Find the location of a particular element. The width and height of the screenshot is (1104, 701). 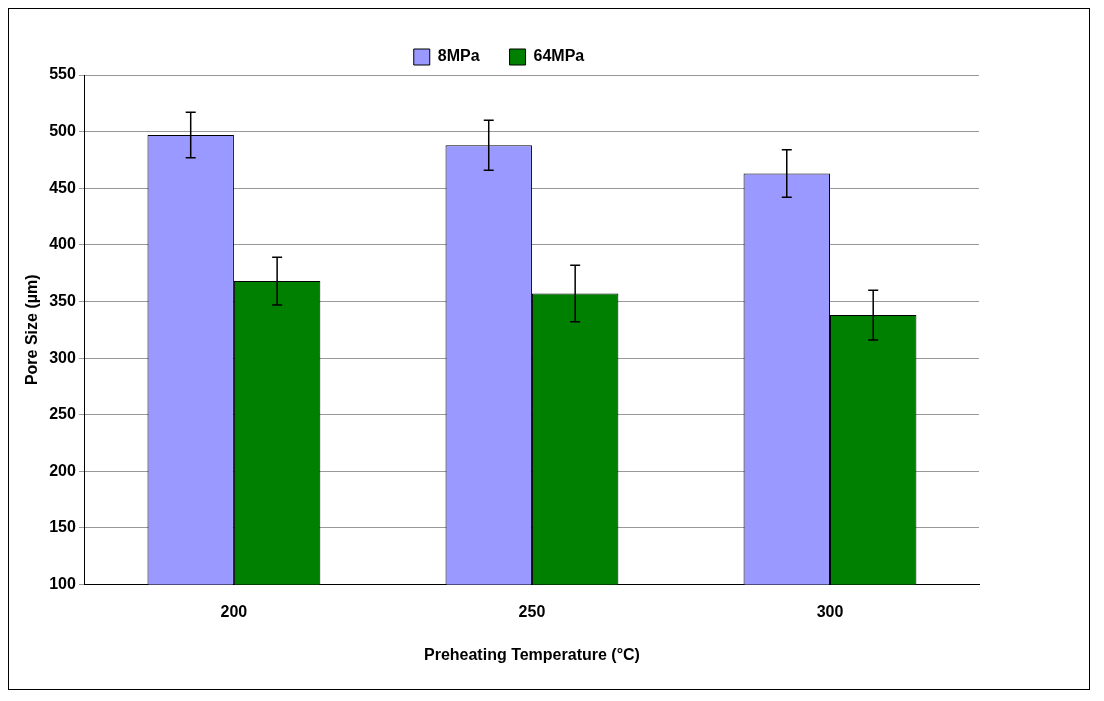

y-tick-label: 200 is located at coordinates (62, 470).